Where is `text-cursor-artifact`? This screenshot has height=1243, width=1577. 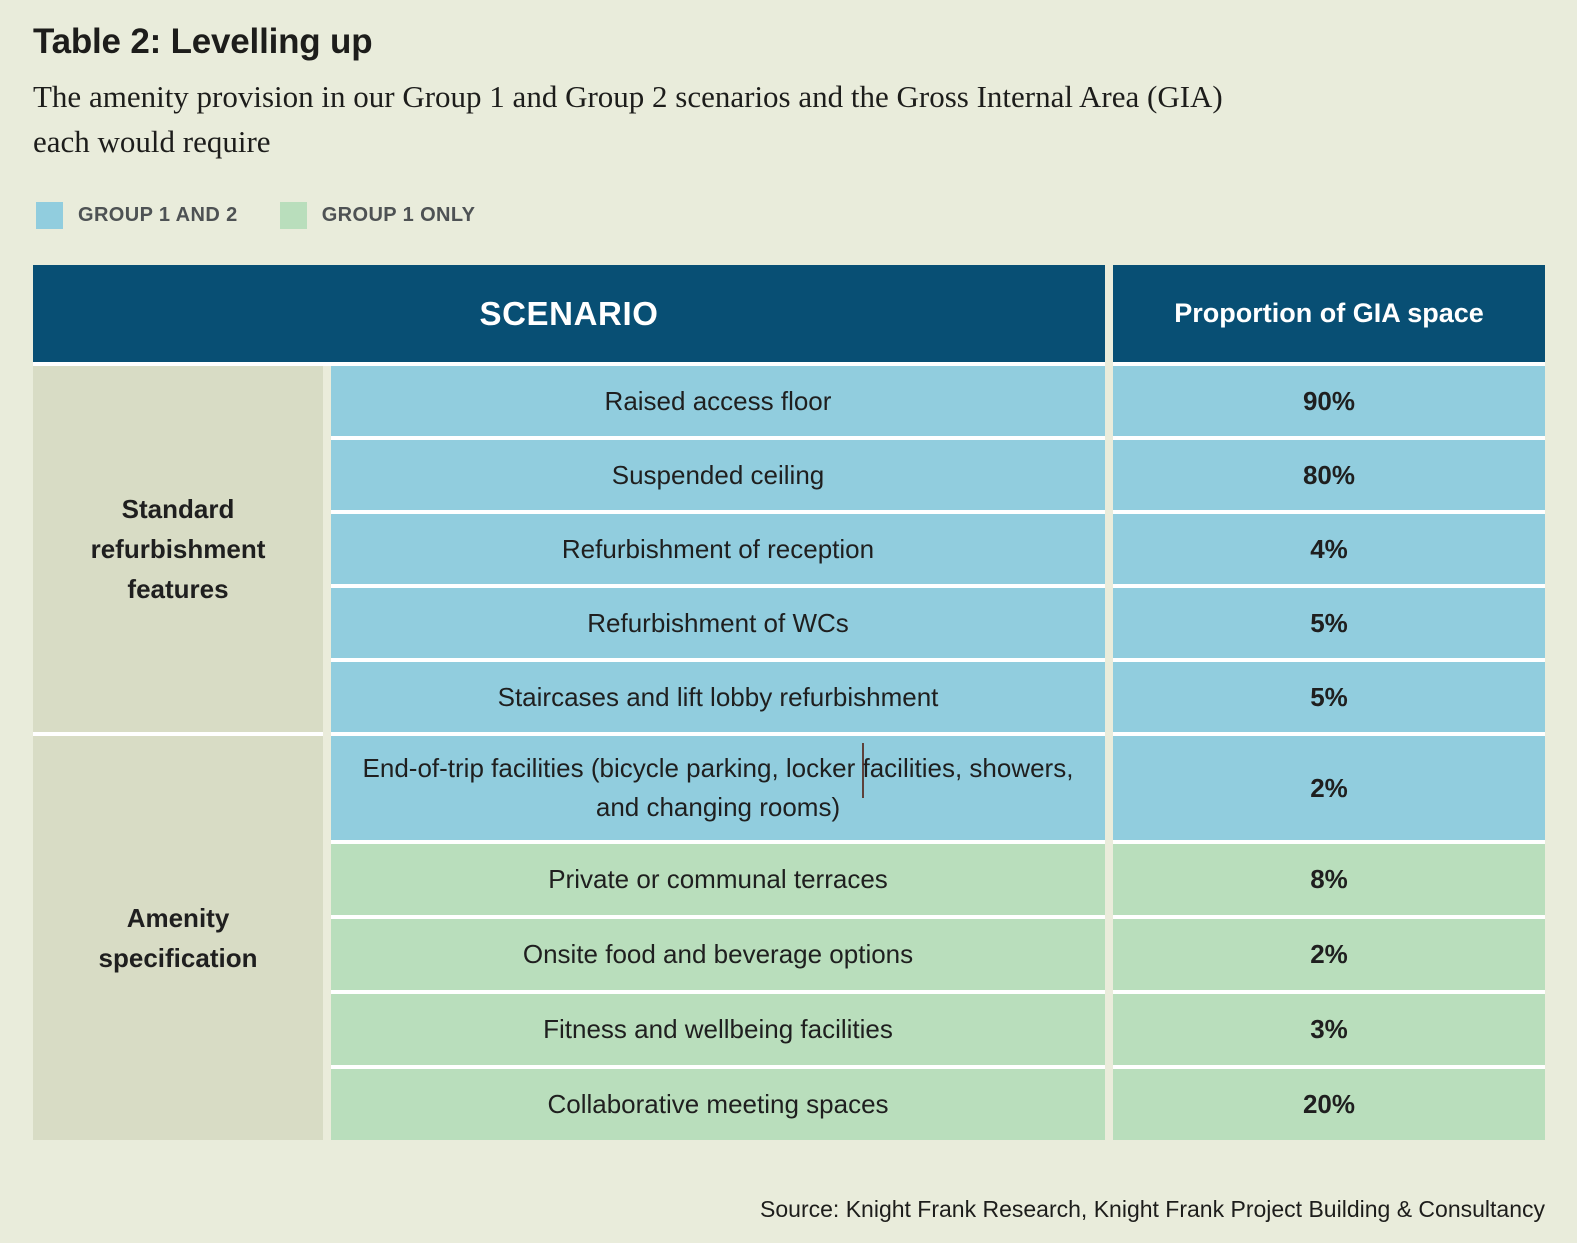 text-cursor-artifact is located at coordinates (863, 770).